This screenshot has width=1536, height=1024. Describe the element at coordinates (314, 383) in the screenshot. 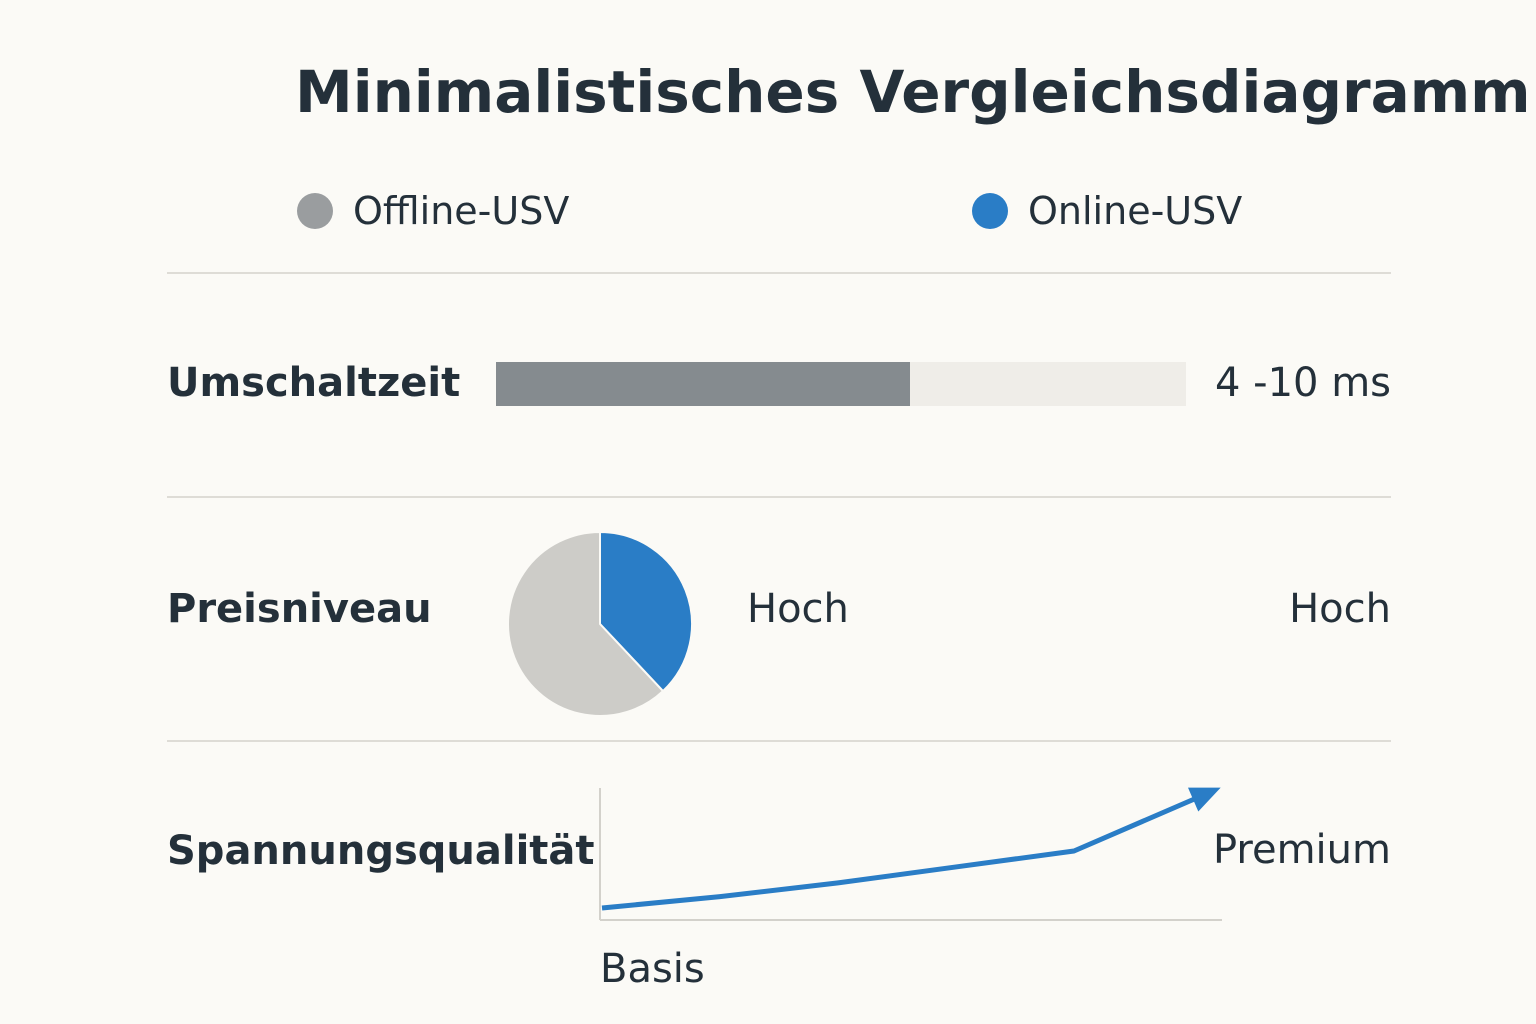

I see `row-label-umschaltzeit: Umschaltzeit` at that location.